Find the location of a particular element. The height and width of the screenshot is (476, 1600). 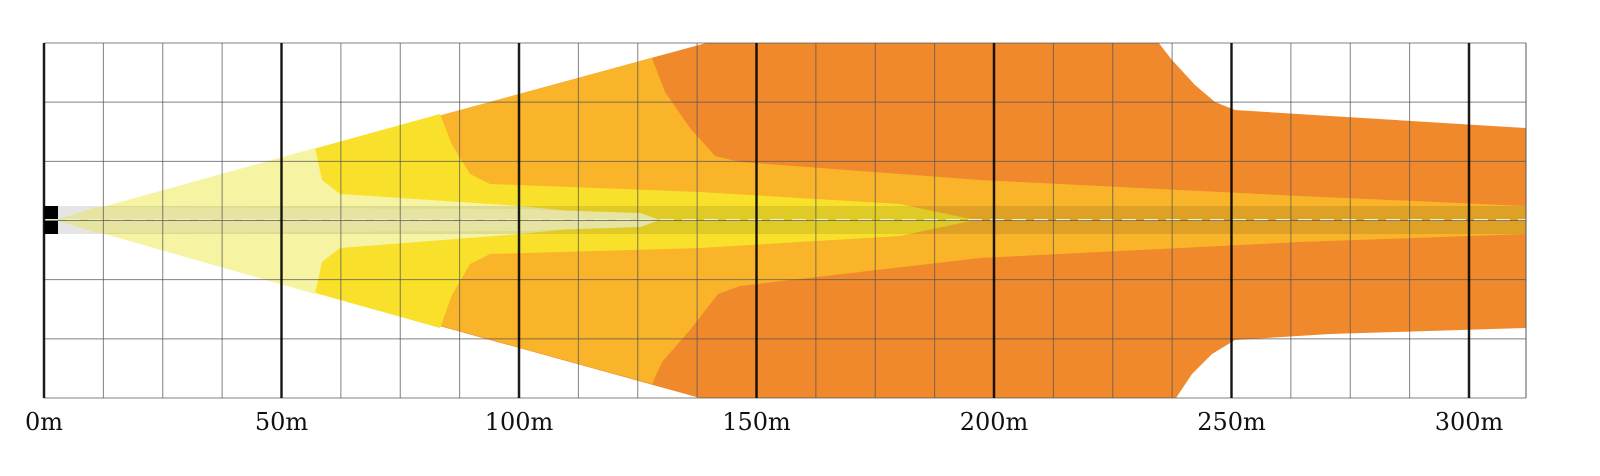

x-axis-tick-labels: 0m 50m 100m 150m 200m 250m 300m is located at coordinates (764, 422).